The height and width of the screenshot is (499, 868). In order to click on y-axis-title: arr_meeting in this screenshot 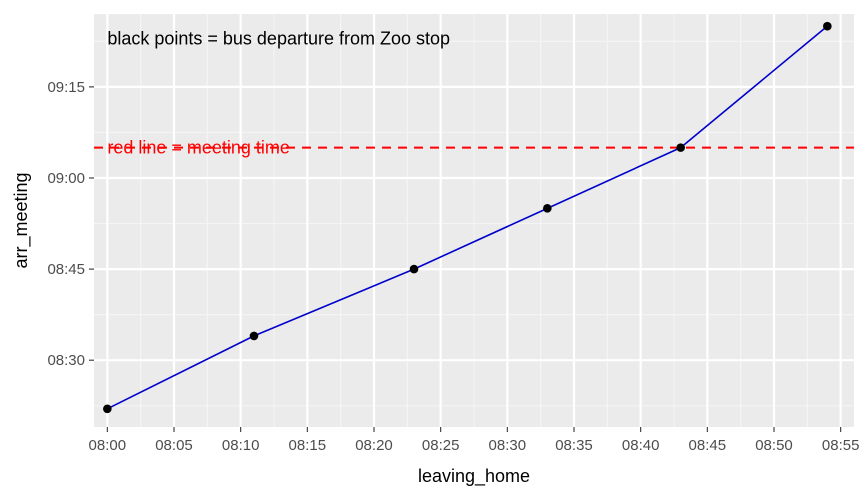, I will do `click(21, 220)`.